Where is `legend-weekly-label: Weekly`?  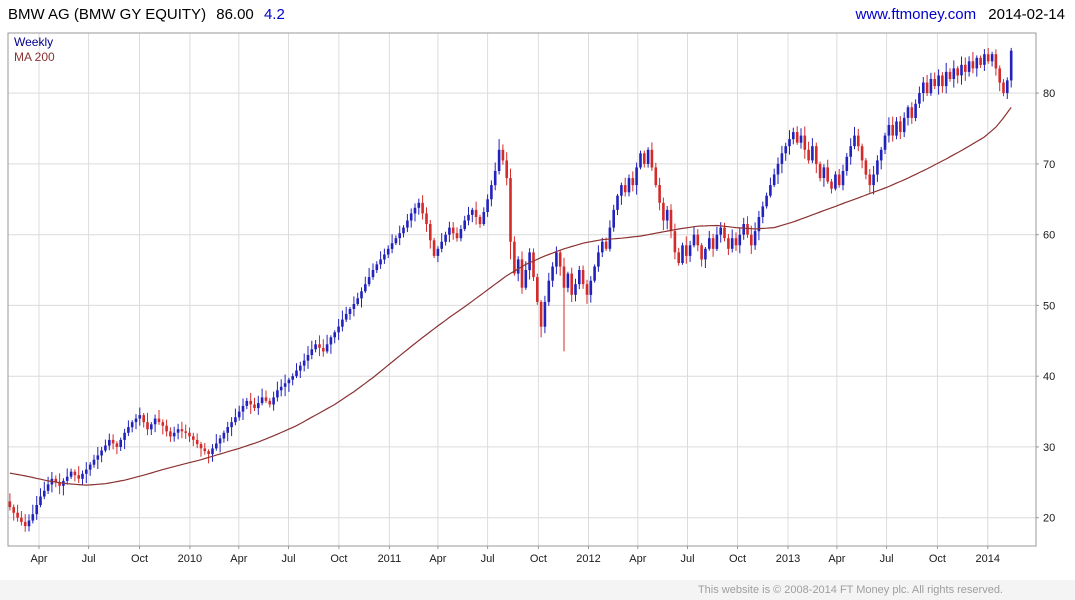
legend-weekly-label: Weekly is located at coordinates (34, 42).